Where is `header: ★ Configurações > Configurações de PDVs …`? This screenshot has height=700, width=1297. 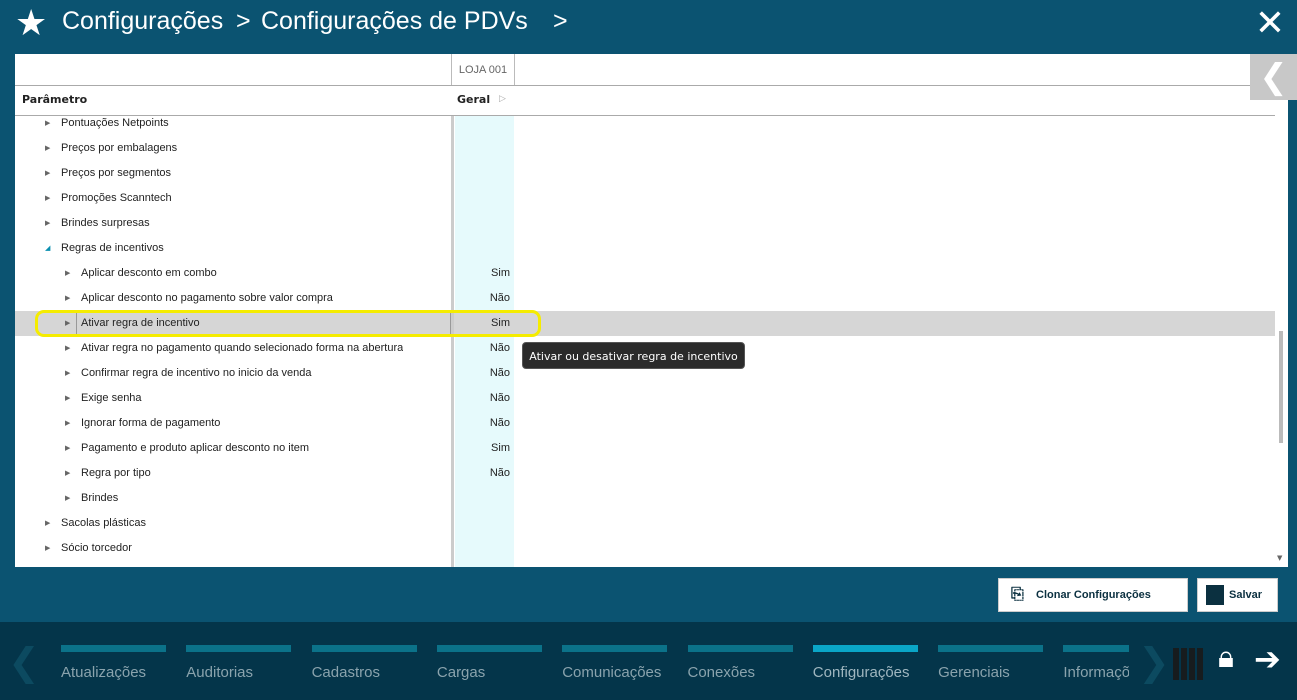
header: ★ Configurações > Configurações de PDVs … is located at coordinates (648, 27).